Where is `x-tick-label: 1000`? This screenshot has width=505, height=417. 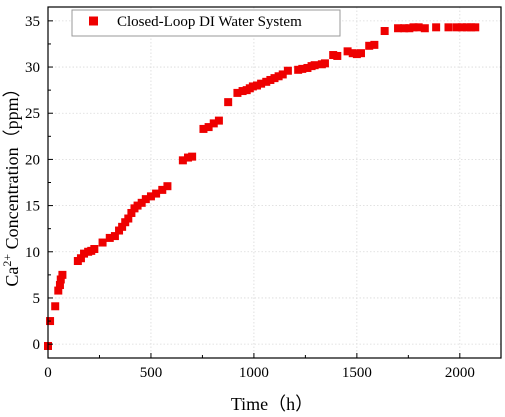
x-tick-label: 1000 is located at coordinates (254, 373).